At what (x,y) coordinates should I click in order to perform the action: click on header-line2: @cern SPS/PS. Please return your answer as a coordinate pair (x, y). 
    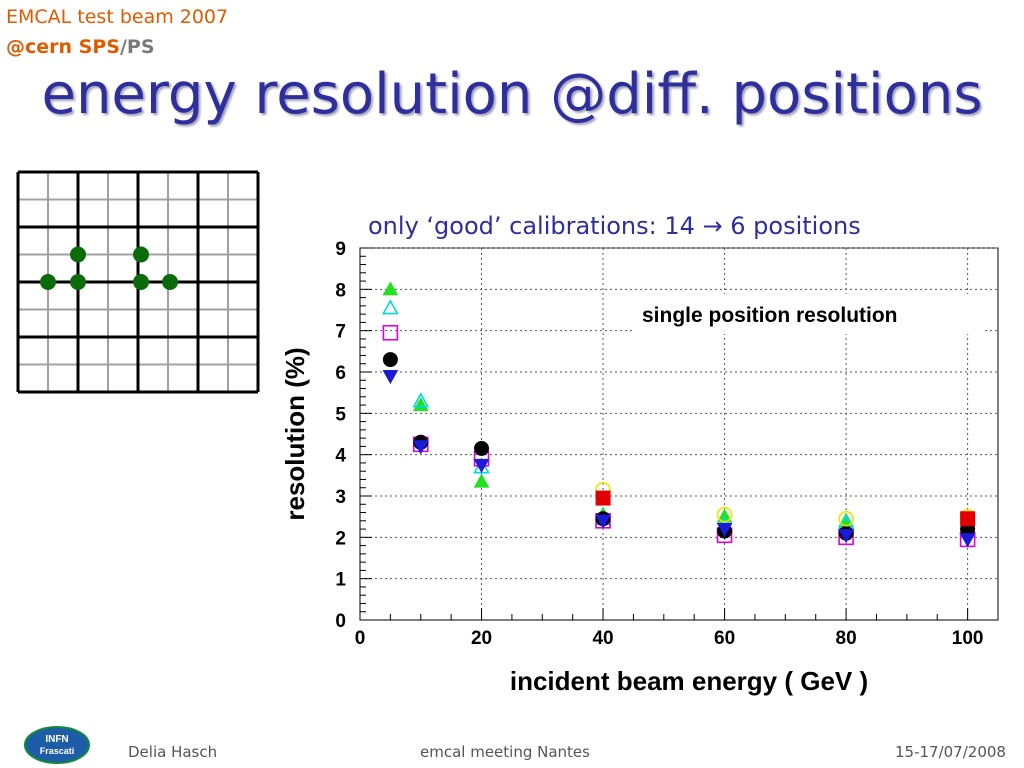
    Looking at the image, I should click on (80, 47).